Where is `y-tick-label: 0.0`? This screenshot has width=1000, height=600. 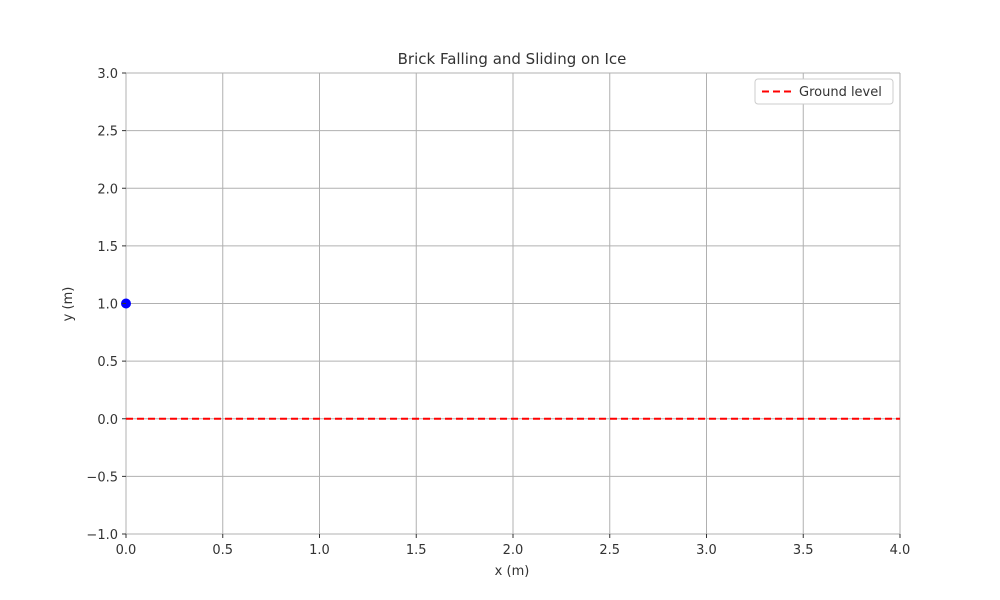 y-tick-label: 0.0 is located at coordinates (107, 420).